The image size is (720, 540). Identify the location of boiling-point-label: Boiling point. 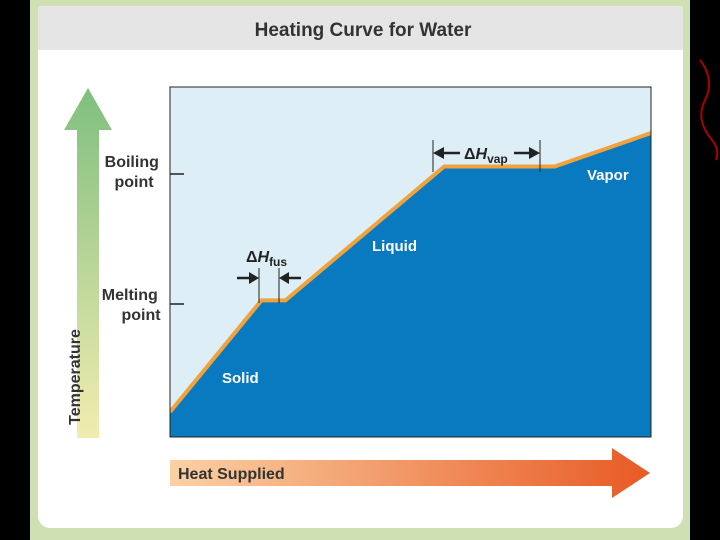
(134, 172).